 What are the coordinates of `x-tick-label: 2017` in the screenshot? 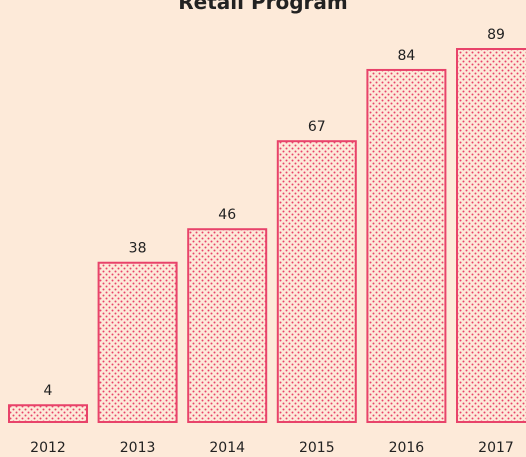 It's located at (496, 448).